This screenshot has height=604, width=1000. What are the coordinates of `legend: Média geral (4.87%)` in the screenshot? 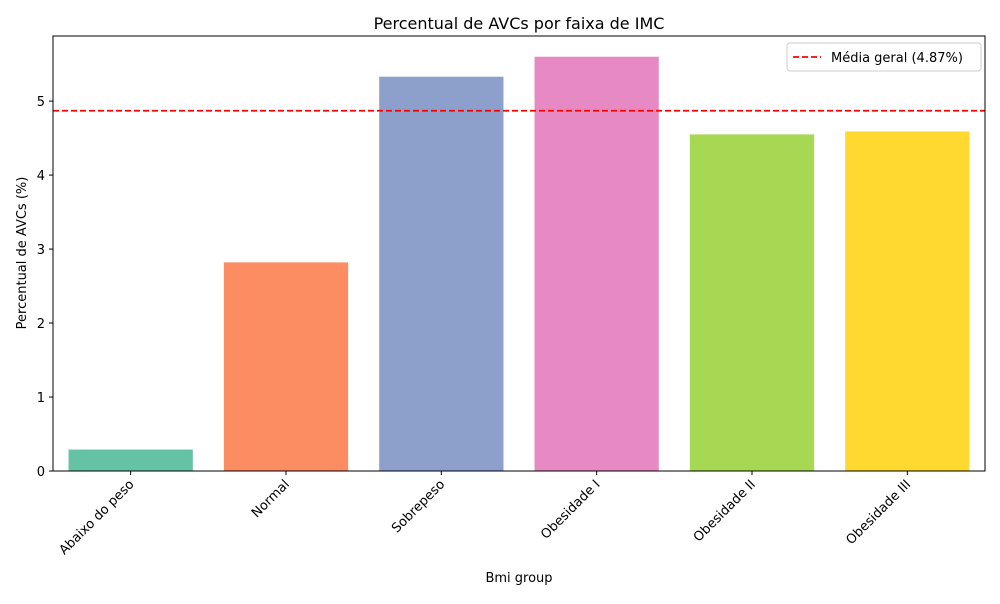 It's located at (884, 57).